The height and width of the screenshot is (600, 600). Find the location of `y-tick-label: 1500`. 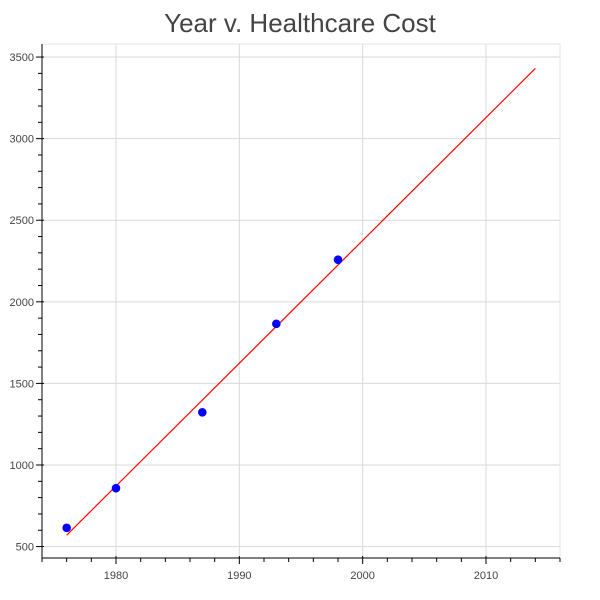

y-tick-label: 1500 is located at coordinates (22, 384).